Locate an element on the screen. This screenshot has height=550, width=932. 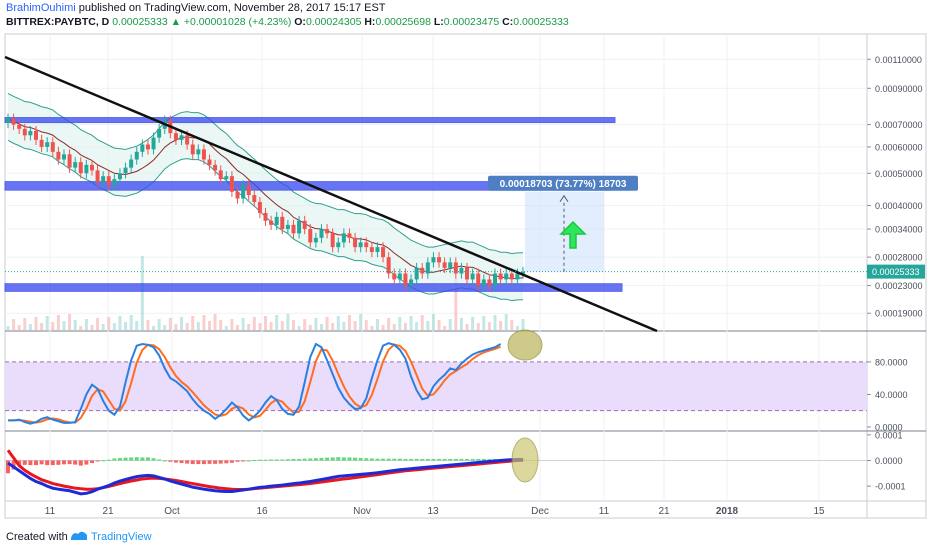
y-tick-label: 0.00040000 is located at coordinates (899, 206).